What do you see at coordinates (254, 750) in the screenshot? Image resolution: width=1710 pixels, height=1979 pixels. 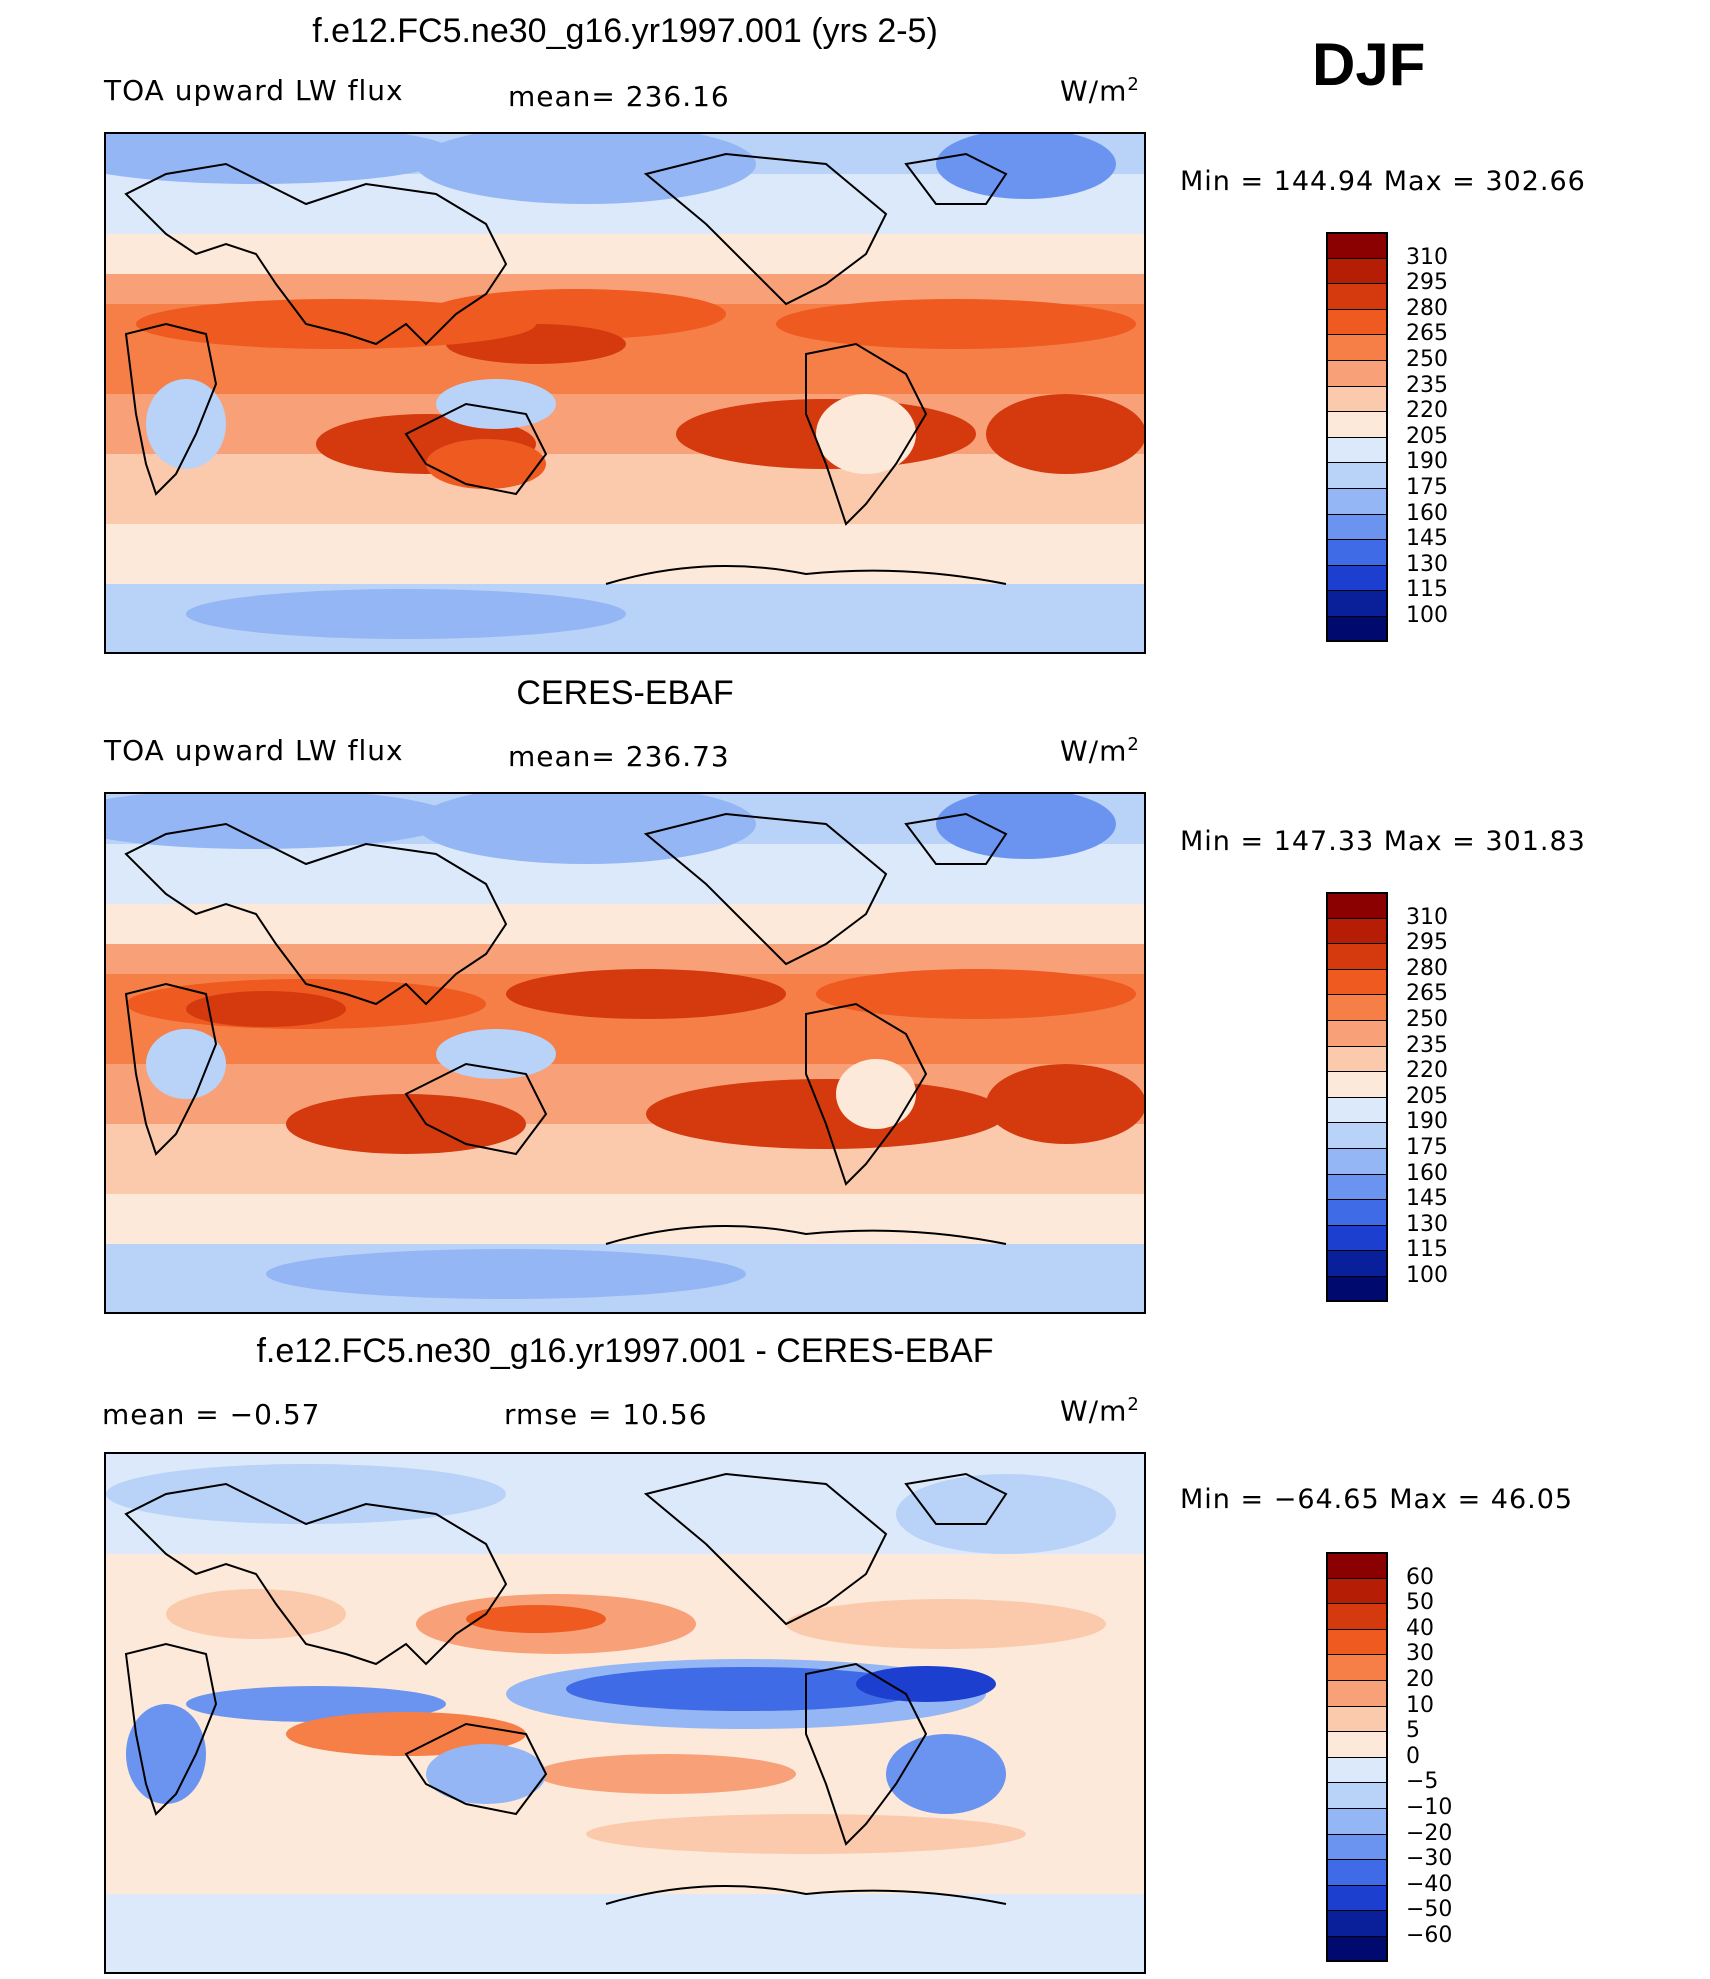 I see `panel-2-variable-label: TOA upward LW flux` at bounding box center [254, 750].